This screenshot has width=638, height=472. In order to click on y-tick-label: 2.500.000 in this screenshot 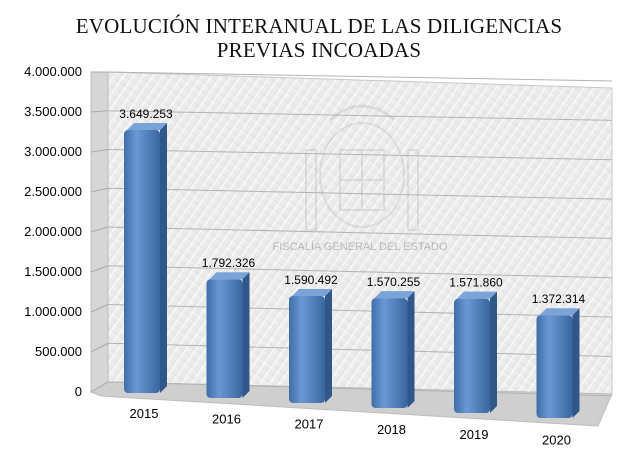, I will do `click(53, 191)`.